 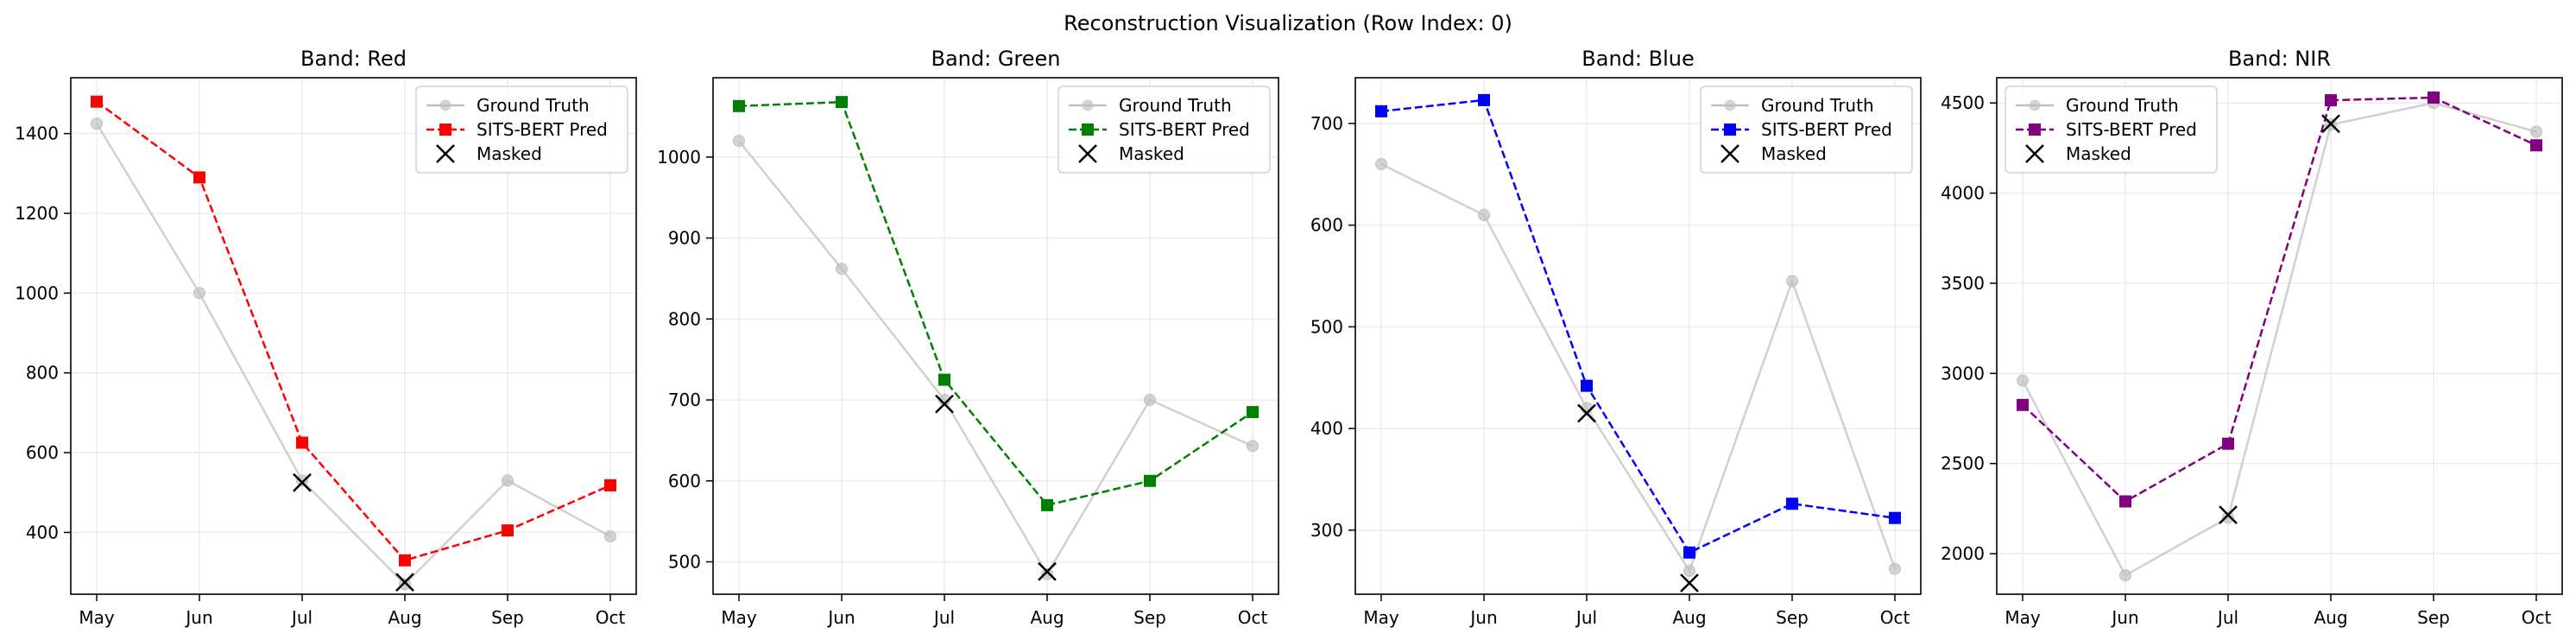 What do you see at coordinates (37, 134) in the screenshot?
I see `y-tick-label: 1400` at bounding box center [37, 134].